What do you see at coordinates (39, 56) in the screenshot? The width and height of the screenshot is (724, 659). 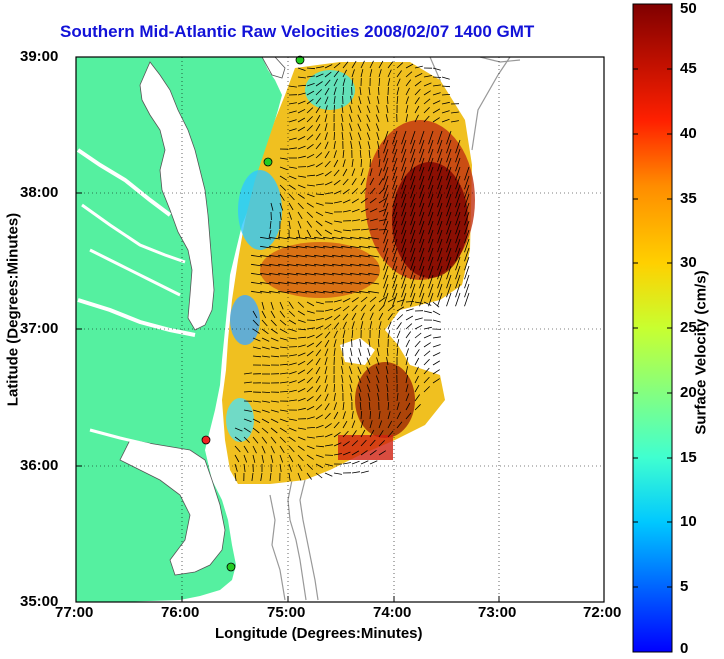 I see `y-tick-label: 39:00` at bounding box center [39, 56].